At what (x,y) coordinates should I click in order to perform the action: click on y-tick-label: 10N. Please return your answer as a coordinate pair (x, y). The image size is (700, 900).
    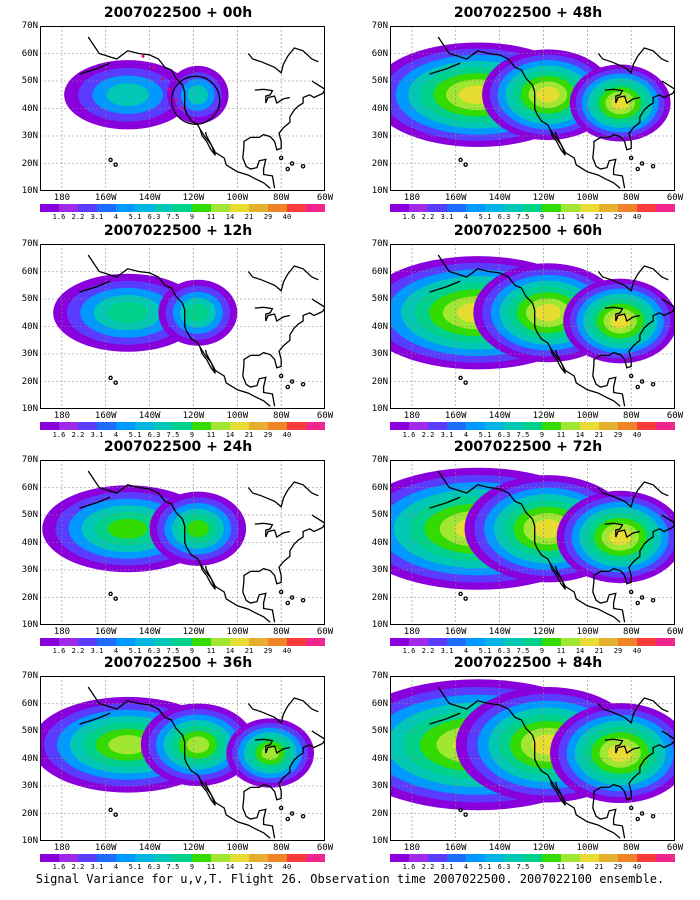
    Looking at the image, I should click on (29, 191).